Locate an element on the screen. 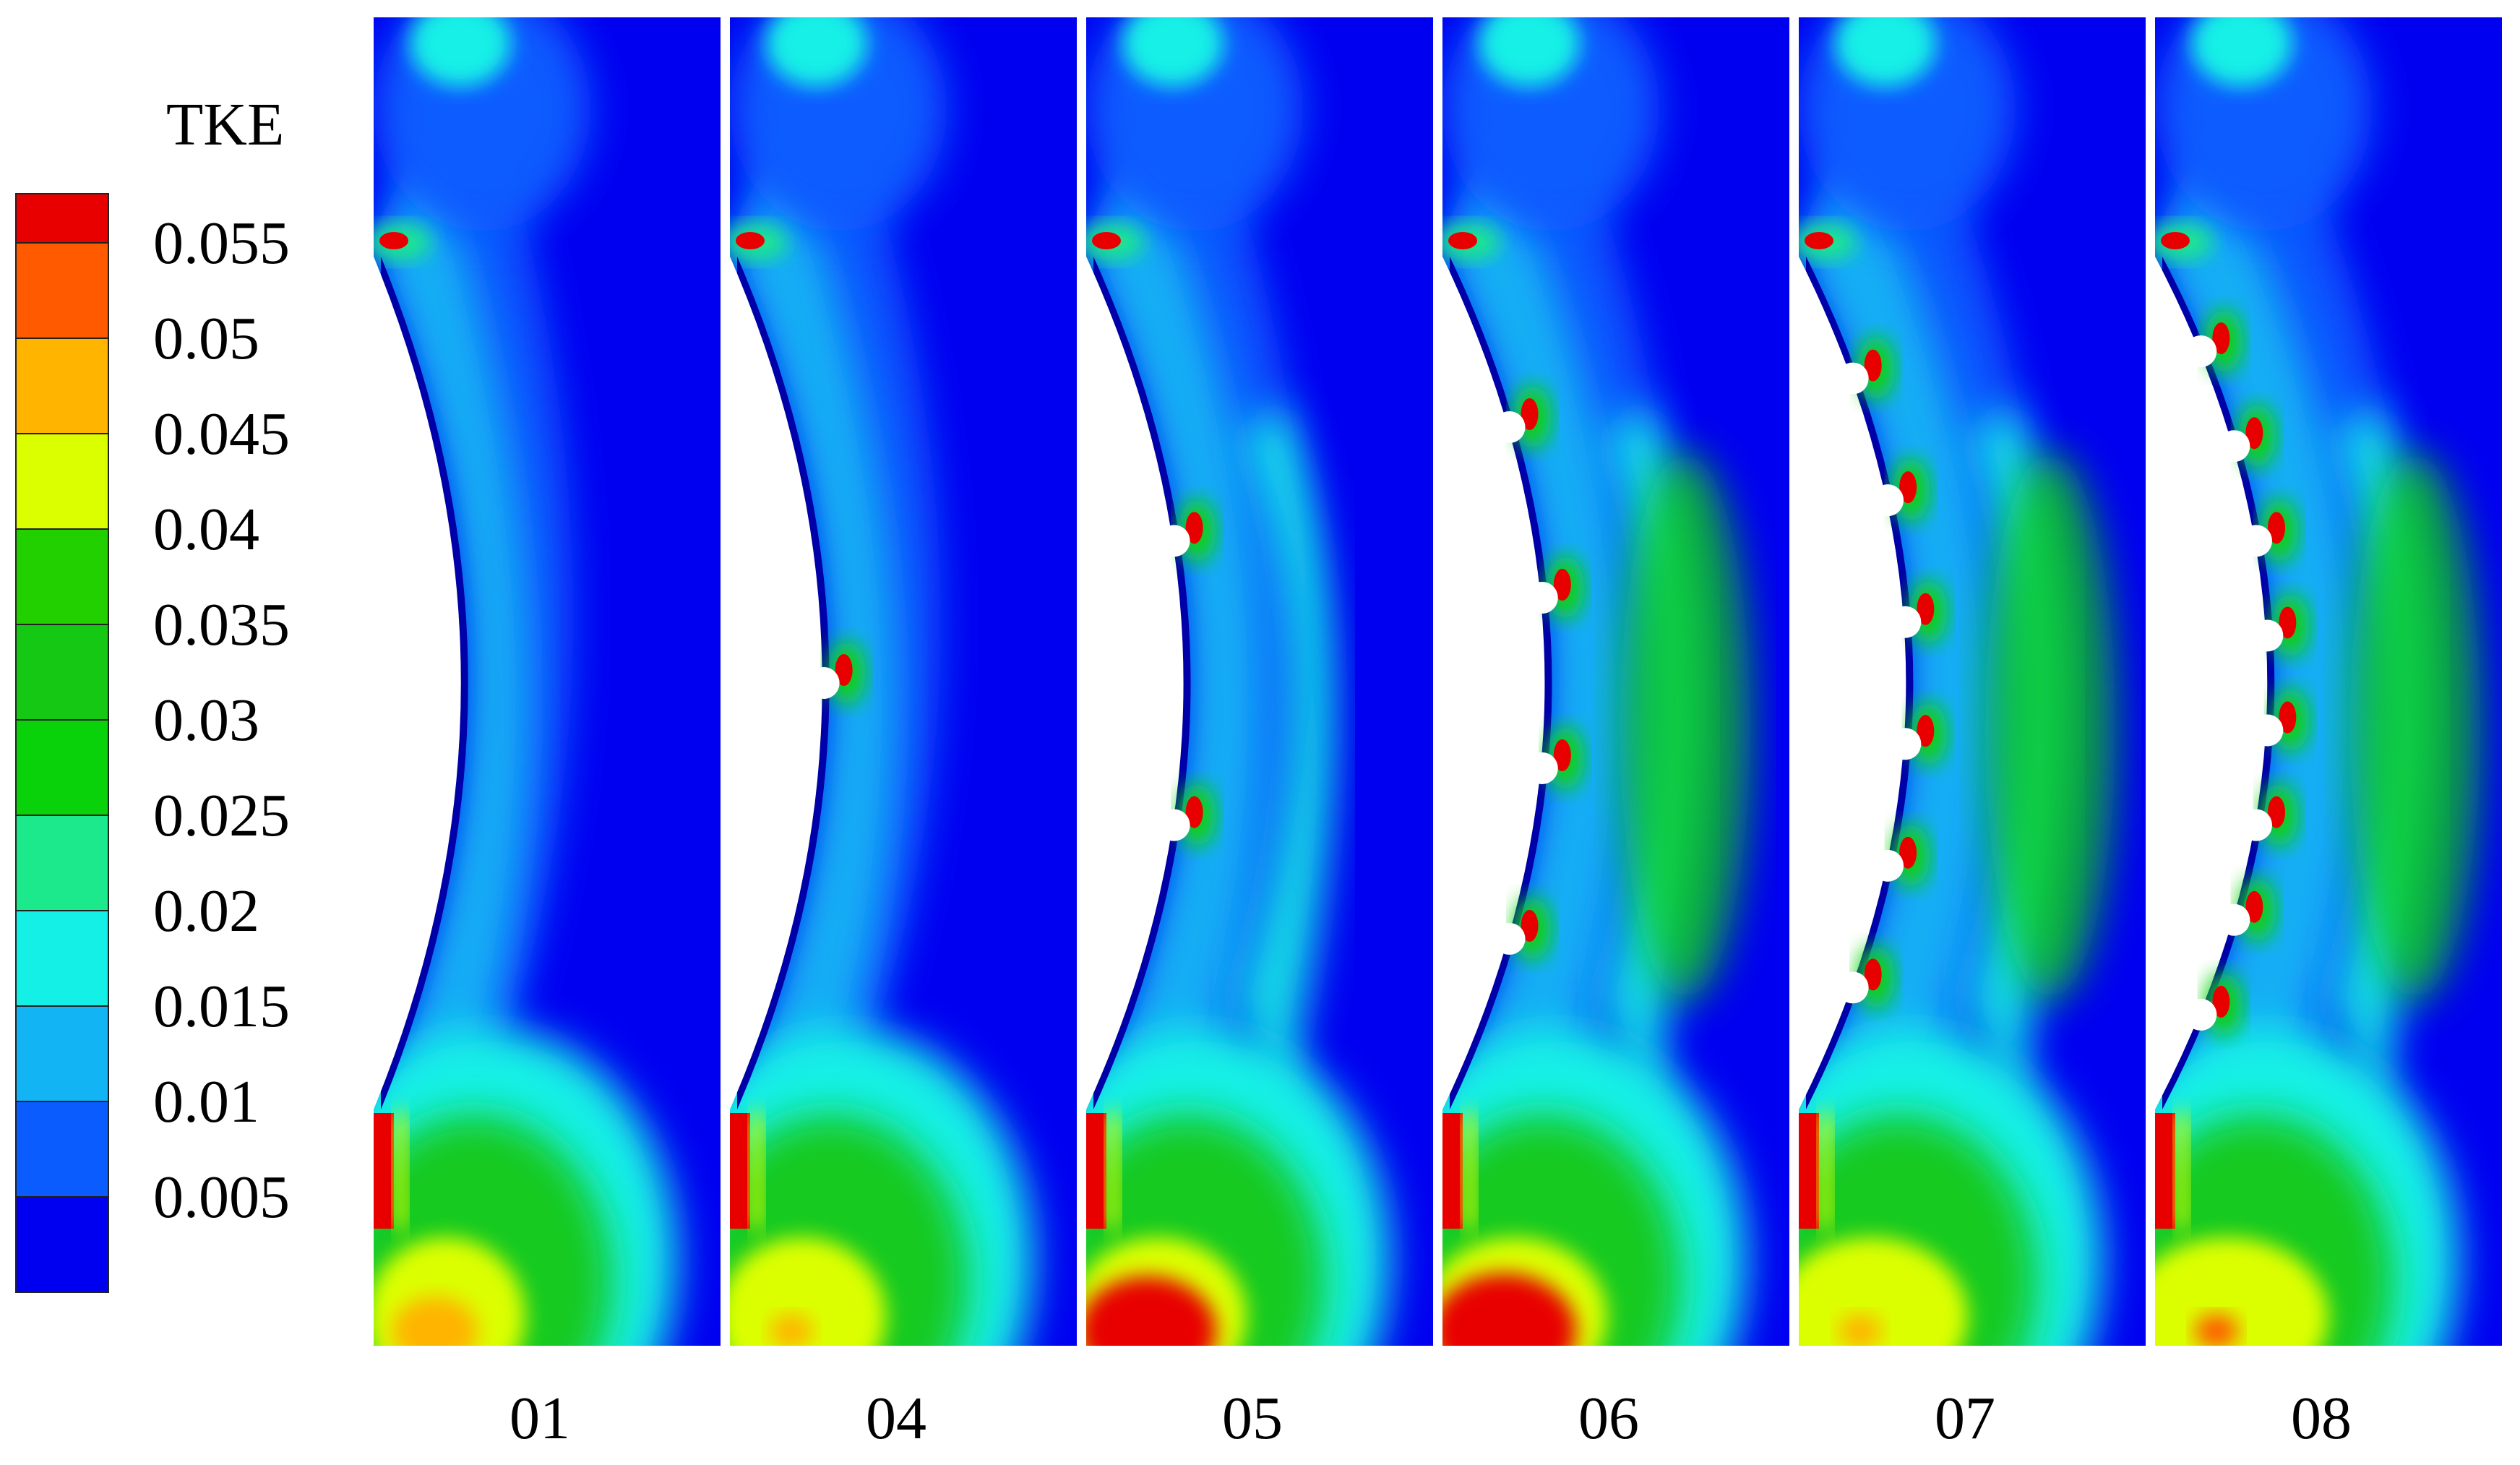 The image size is (2520, 1465). legend-tick-label: 0.02 is located at coordinates (206, 911).